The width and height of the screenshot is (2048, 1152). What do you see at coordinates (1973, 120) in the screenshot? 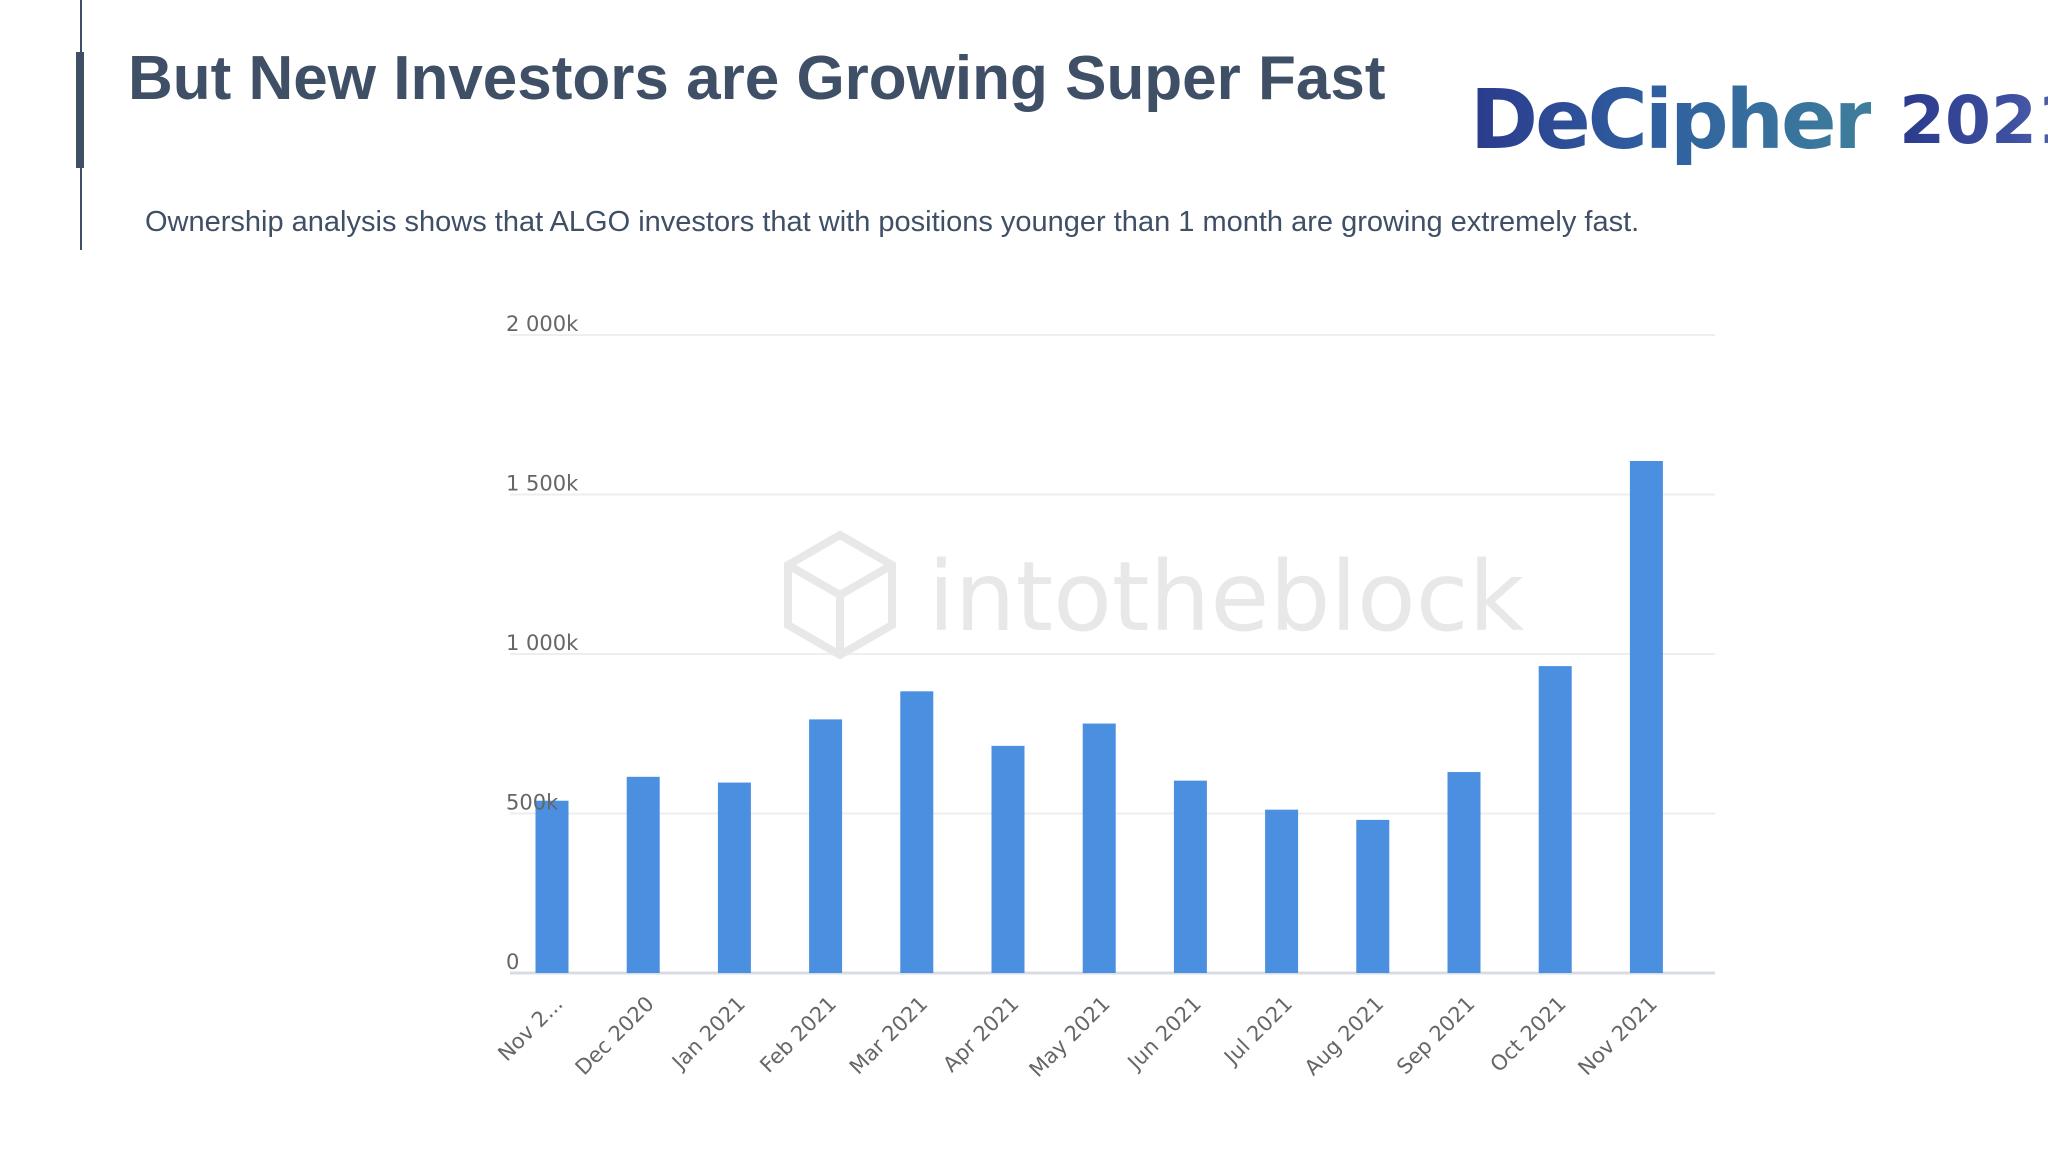
I see `logo-year: 2021` at bounding box center [1973, 120].